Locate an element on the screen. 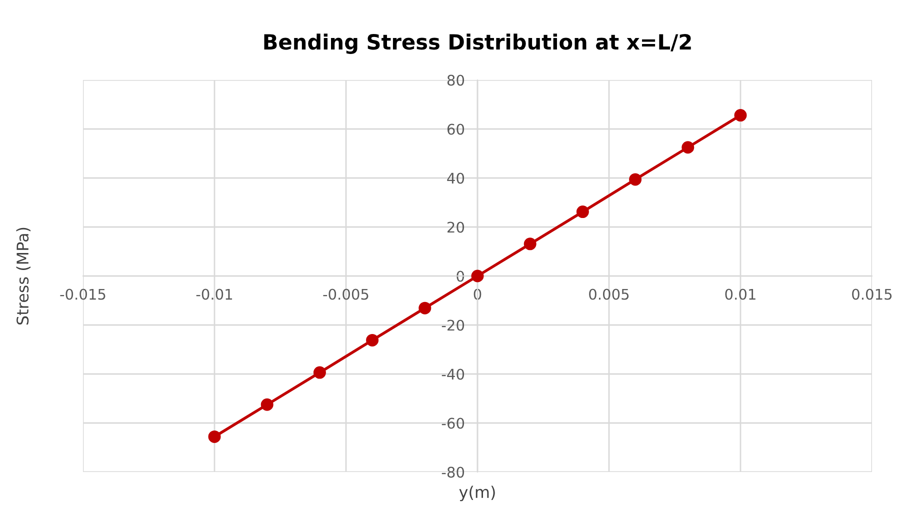  y-axis-title: Stress (MPa) is located at coordinates (23, 276).